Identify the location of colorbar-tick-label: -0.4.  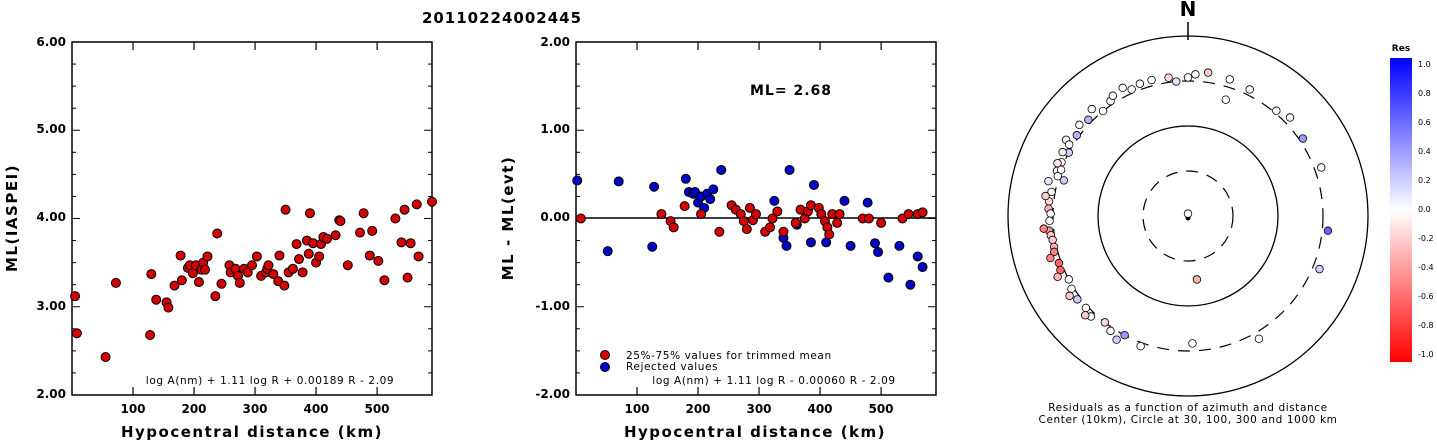
(1426, 267).